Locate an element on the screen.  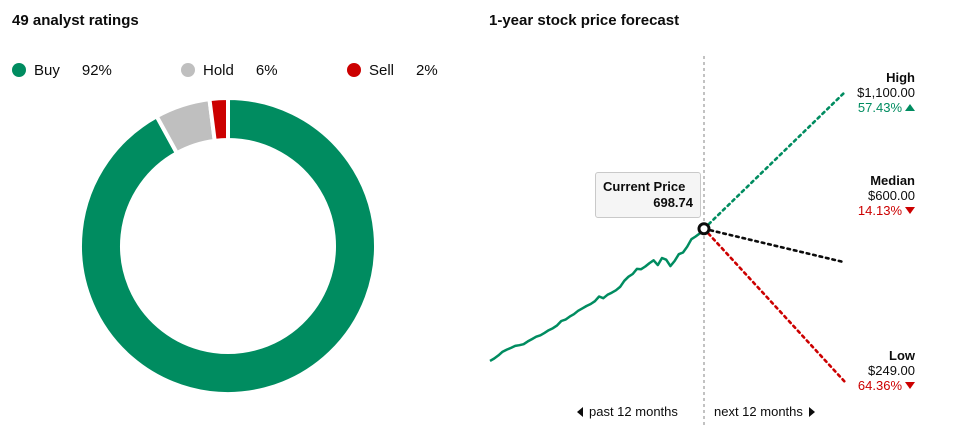
caret-right-icon is located at coordinates (811, 411).